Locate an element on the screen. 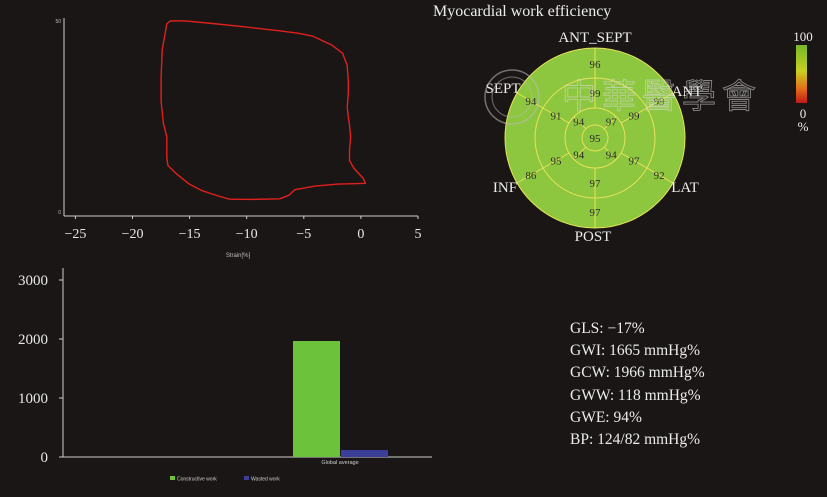 Image resolution: width=827 pixels, height=497 pixels. bar-category-label: Global average is located at coordinates (339, 463).